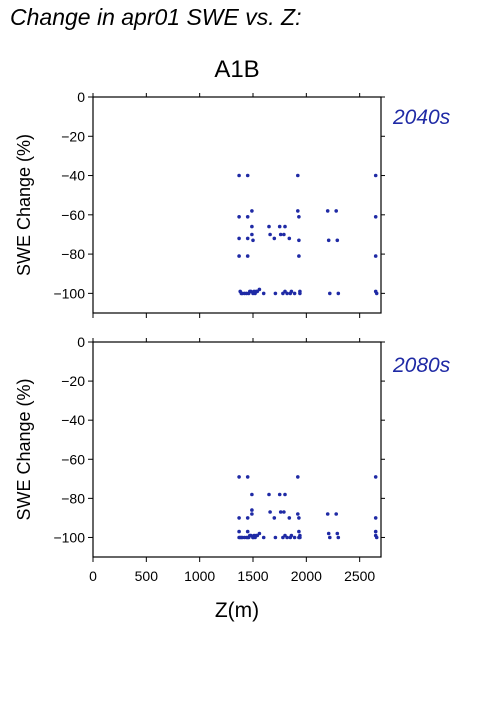 The image size is (501, 709). What do you see at coordinates (81, 97) in the screenshot?
I see `panel-1-ytick-label: 0` at bounding box center [81, 97].